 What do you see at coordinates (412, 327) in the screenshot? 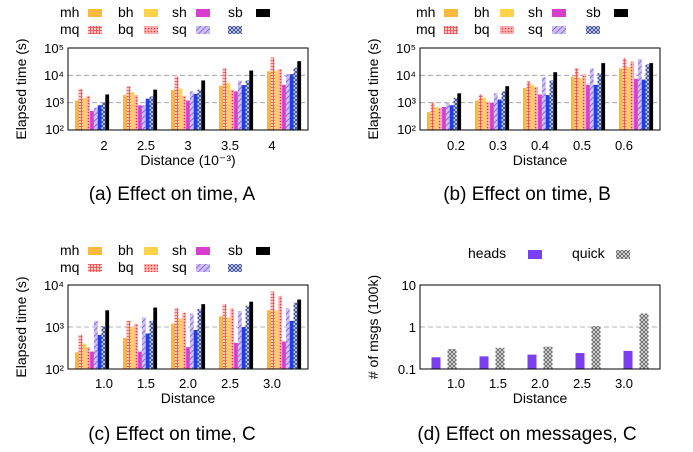
I see `ytick-d-1: 1` at bounding box center [412, 327].